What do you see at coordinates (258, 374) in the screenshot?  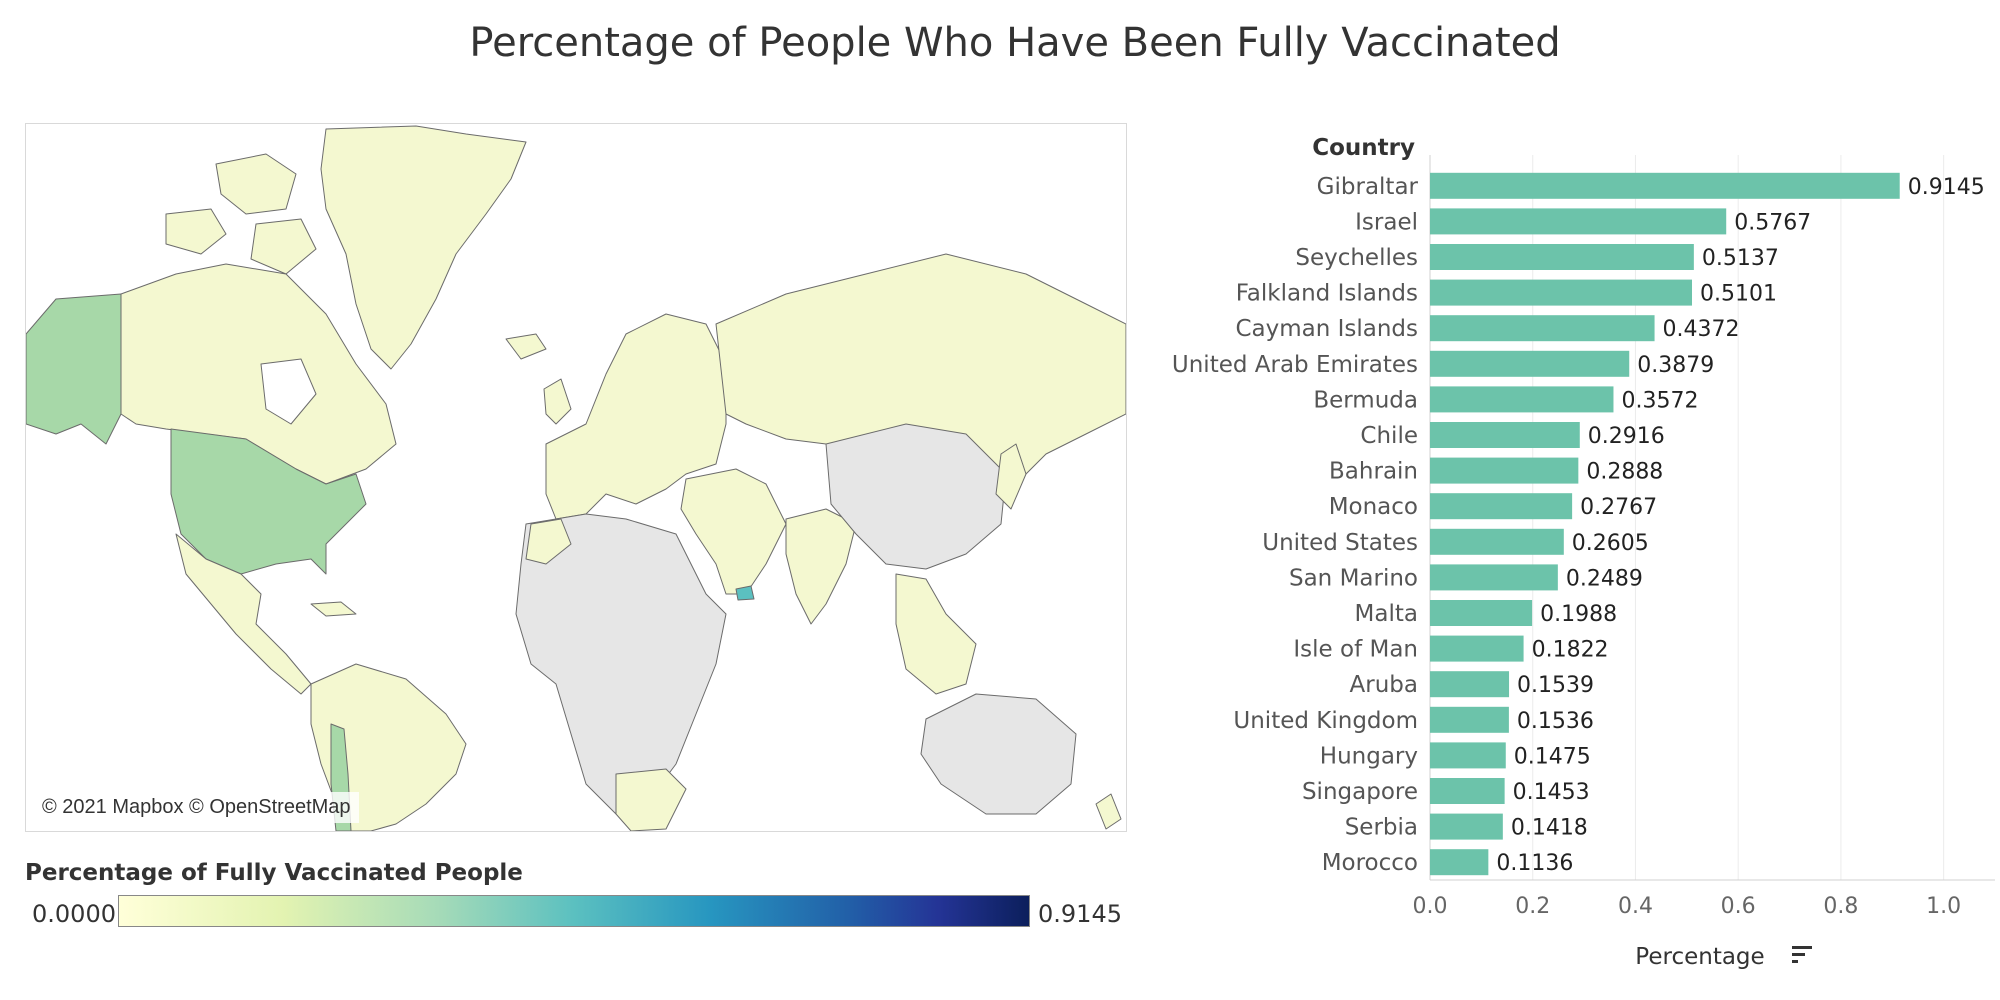 I see `map-region-canada` at bounding box center [258, 374].